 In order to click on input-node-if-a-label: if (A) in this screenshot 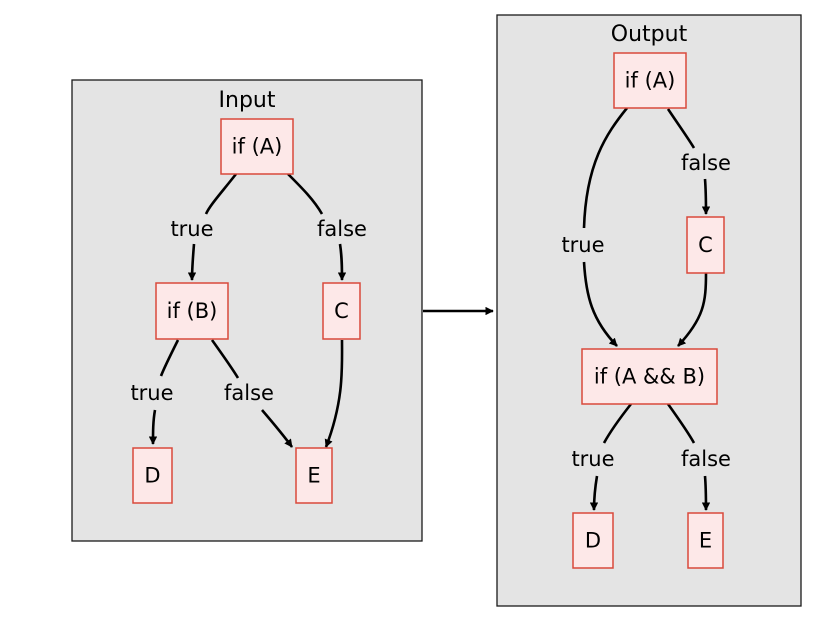, I will do `click(257, 147)`.